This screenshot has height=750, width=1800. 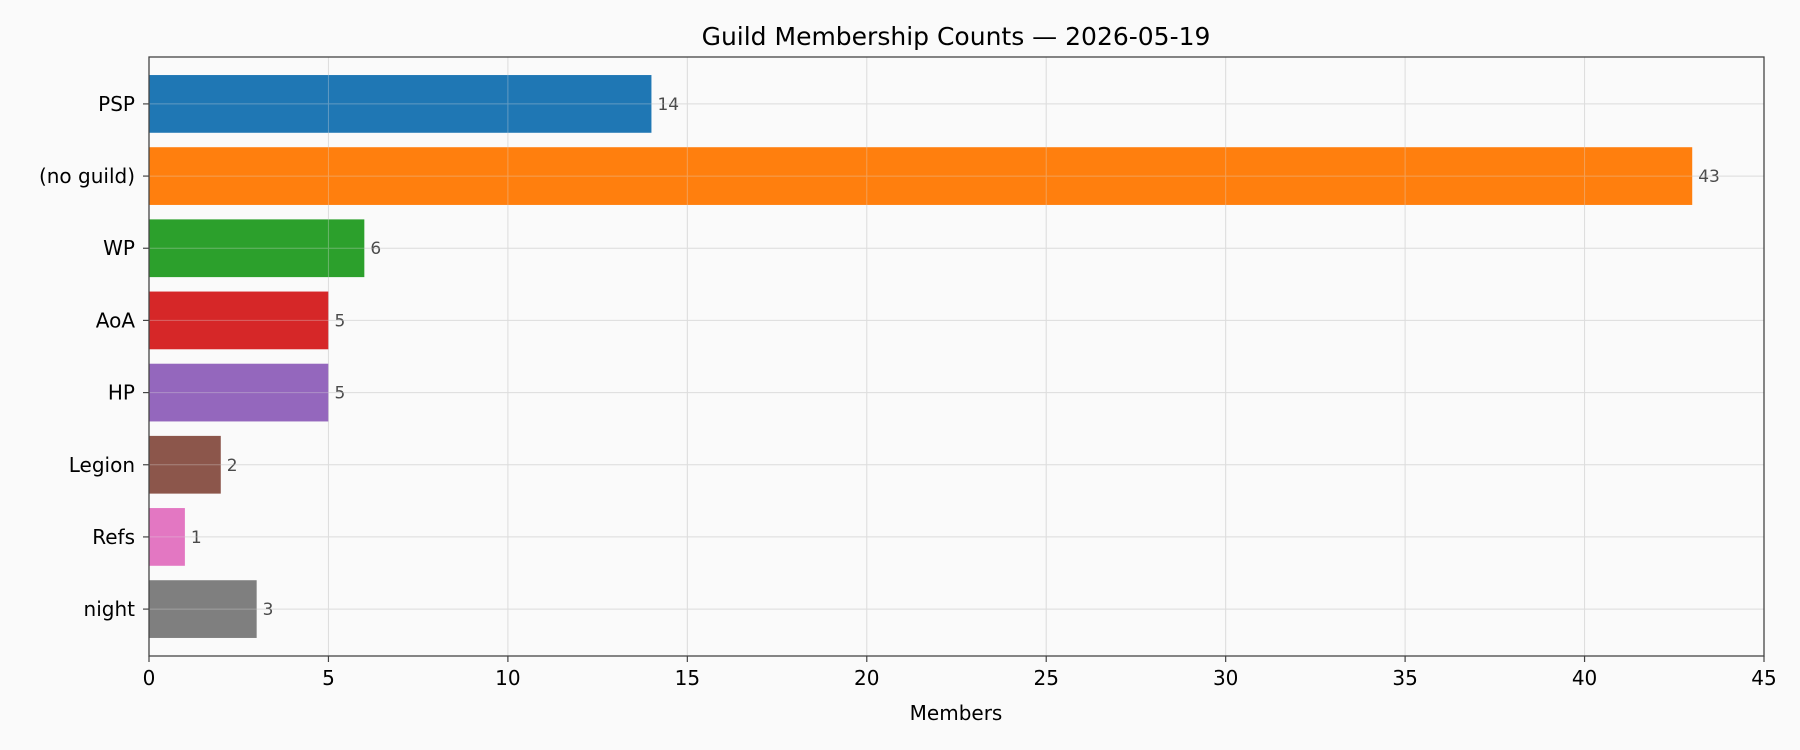 I want to click on x-tick-label: 10, so click(x=507, y=678).